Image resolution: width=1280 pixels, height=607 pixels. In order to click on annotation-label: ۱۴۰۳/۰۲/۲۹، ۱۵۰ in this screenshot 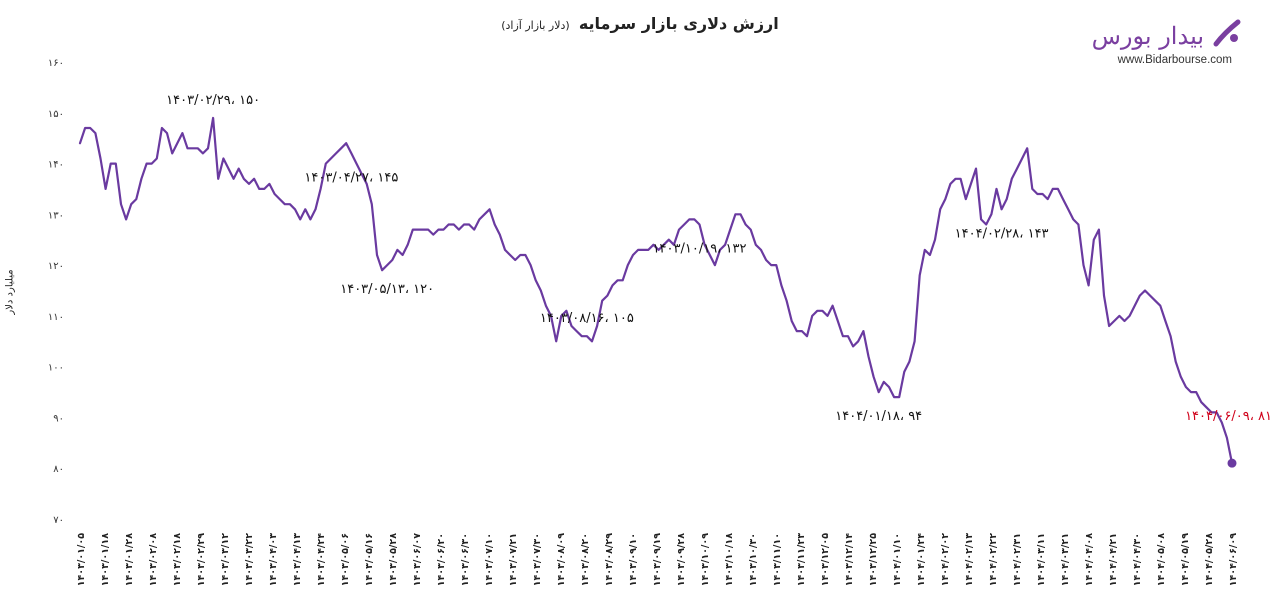, I will do `click(213, 100)`.